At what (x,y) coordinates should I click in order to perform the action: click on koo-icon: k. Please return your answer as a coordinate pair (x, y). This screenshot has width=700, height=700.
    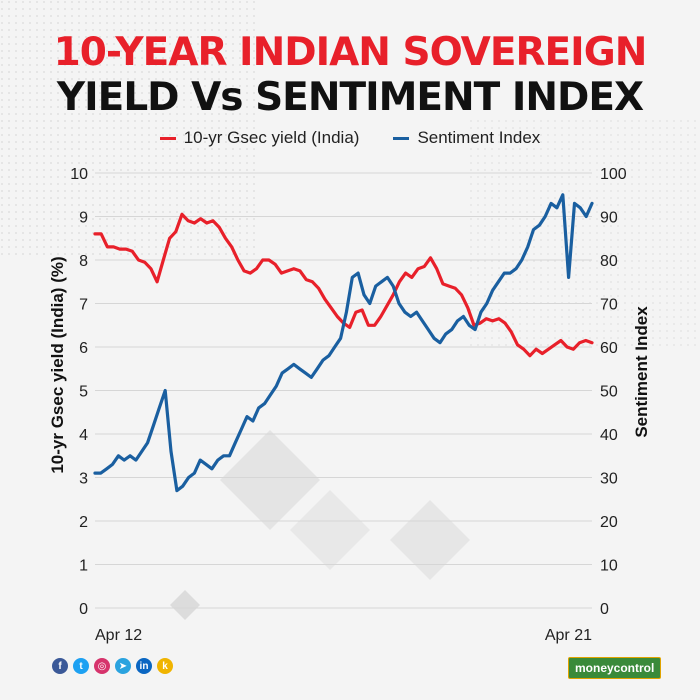
    Looking at the image, I should click on (165, 666).